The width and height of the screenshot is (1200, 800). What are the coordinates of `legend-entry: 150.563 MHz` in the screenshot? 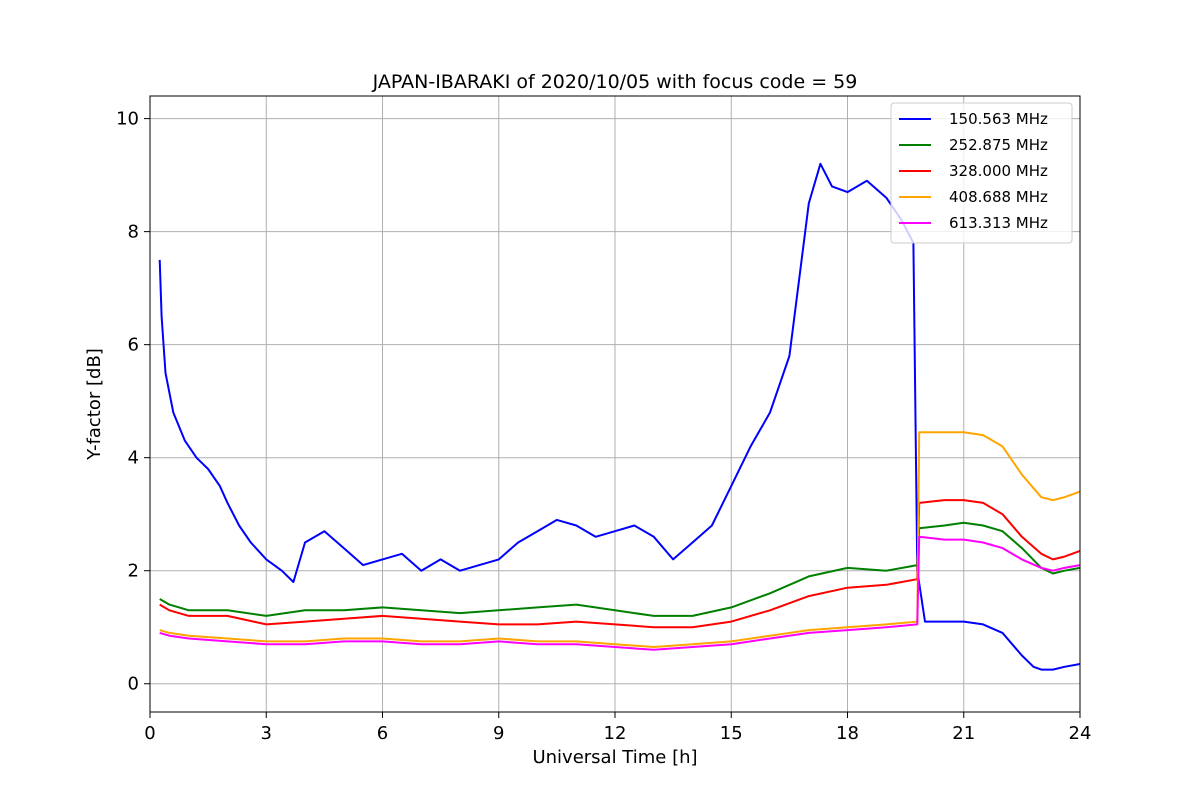 It's located at (998, 119).